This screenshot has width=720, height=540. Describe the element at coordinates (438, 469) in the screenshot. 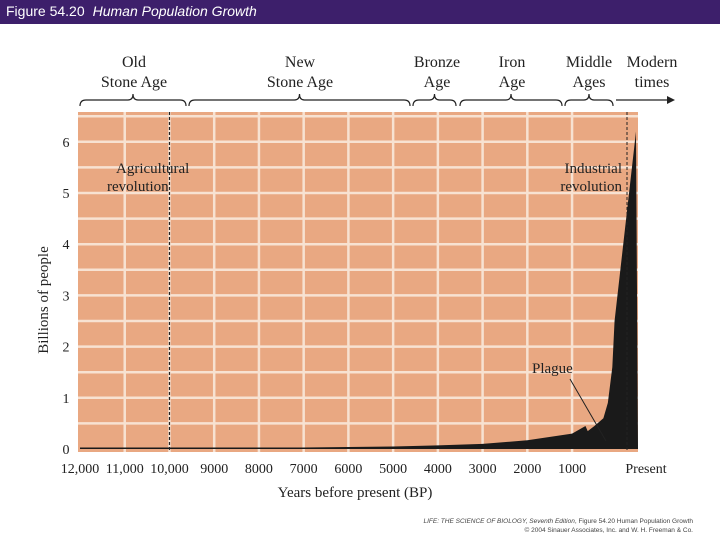

I see `x-tick-label: 4000` at that location.